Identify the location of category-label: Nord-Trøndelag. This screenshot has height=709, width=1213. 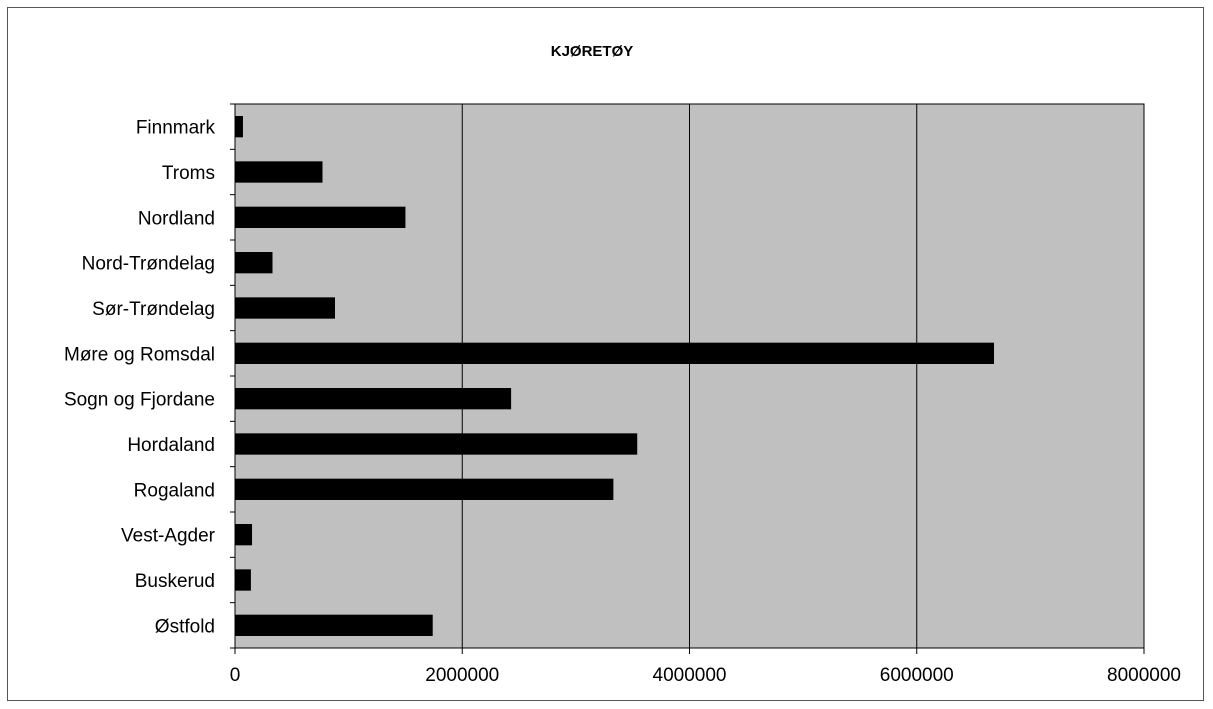
(148, 264).